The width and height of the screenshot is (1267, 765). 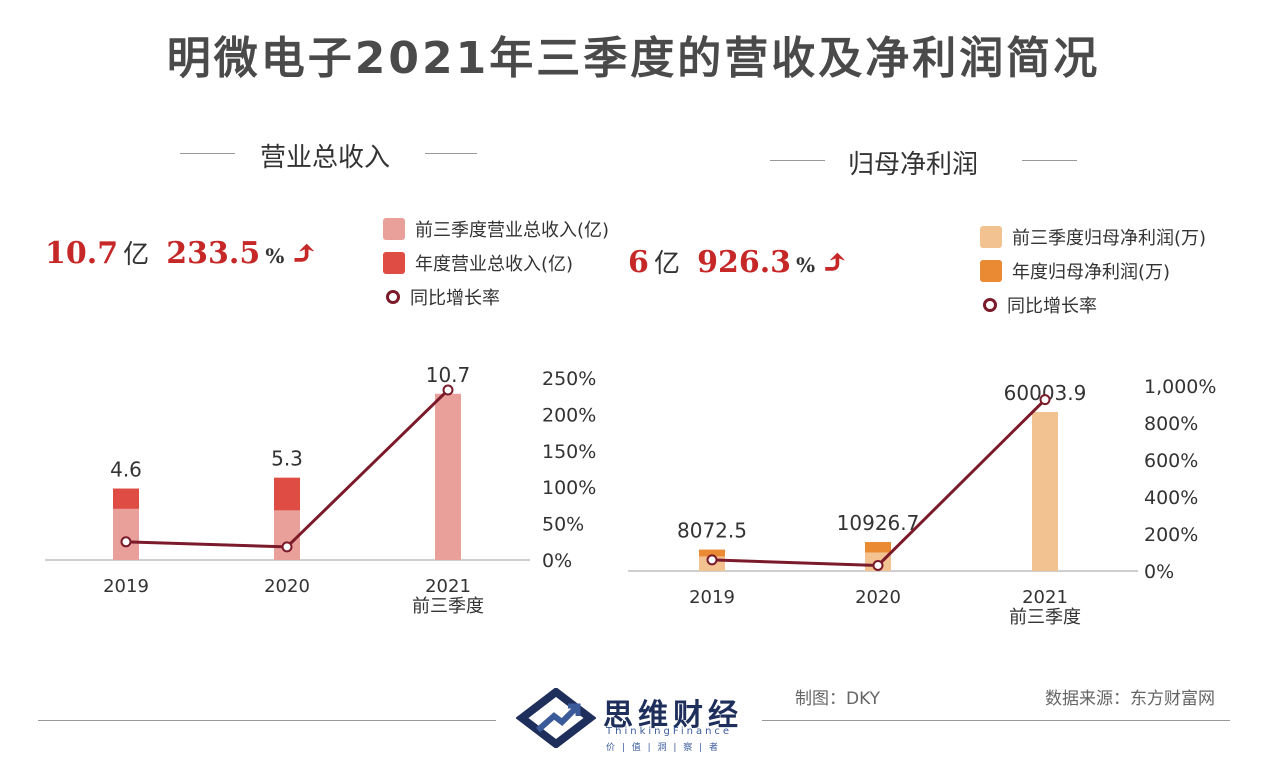 I want to click on left-headline: 10.7 亿 233.5 % ⤴, so click(x=181, y=254).